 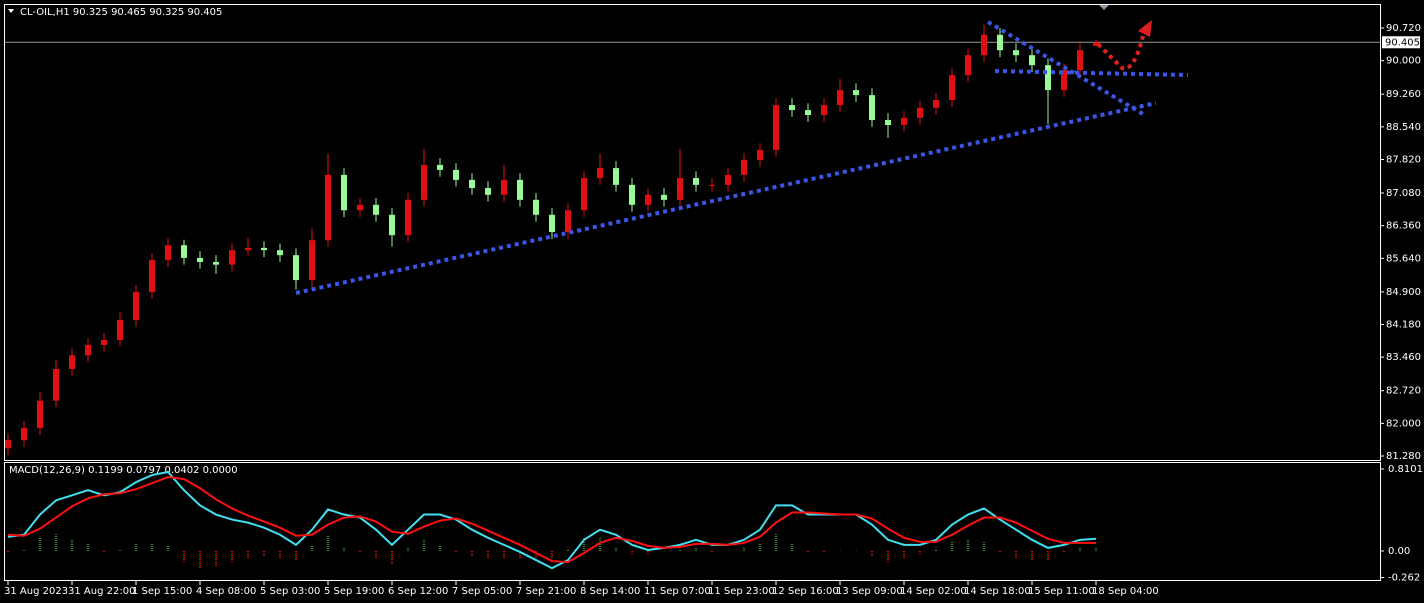 What do you see at coordinates (1405, 469) in the screenshot?
I see `y-tick-label: 0.8101` at bounding box center [1405, 469].